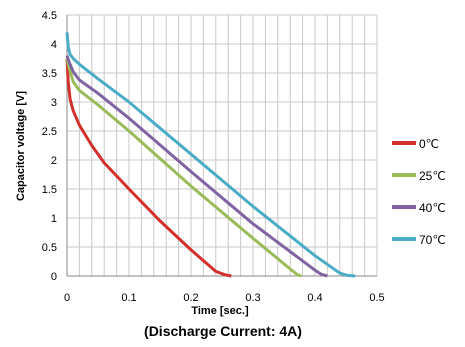  Describe the element at coordinates (432, 176) in the screenshot. I see `legend-label: 25℃` at that location.